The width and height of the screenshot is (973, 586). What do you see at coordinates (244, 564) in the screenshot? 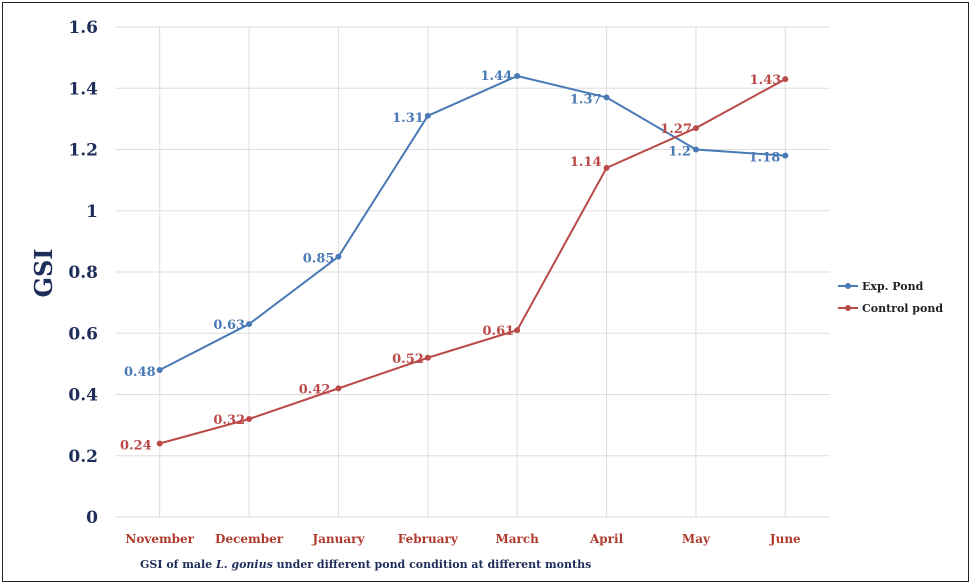
I see `caption-species: L. gonius` at bounding box center [244, 564].